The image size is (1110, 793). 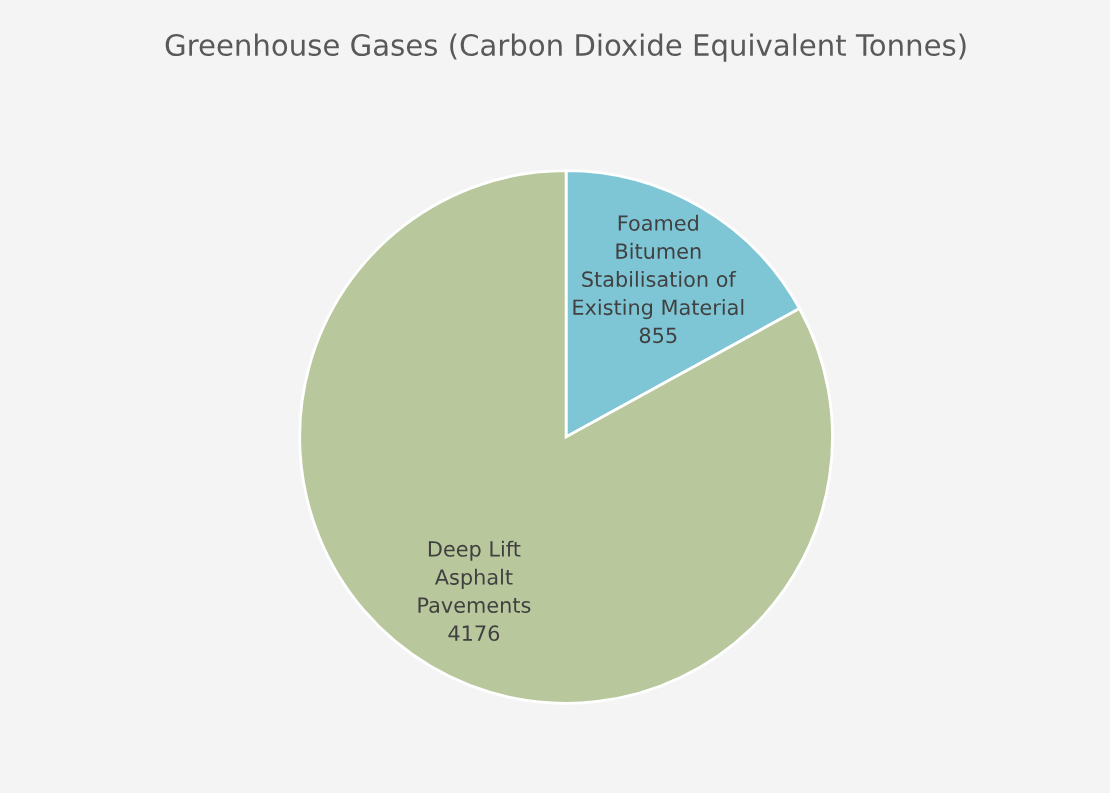 I want to click on slice-label: Foamed Bitumen Stabilisation of Existing Material, so click(x=658, y=267).